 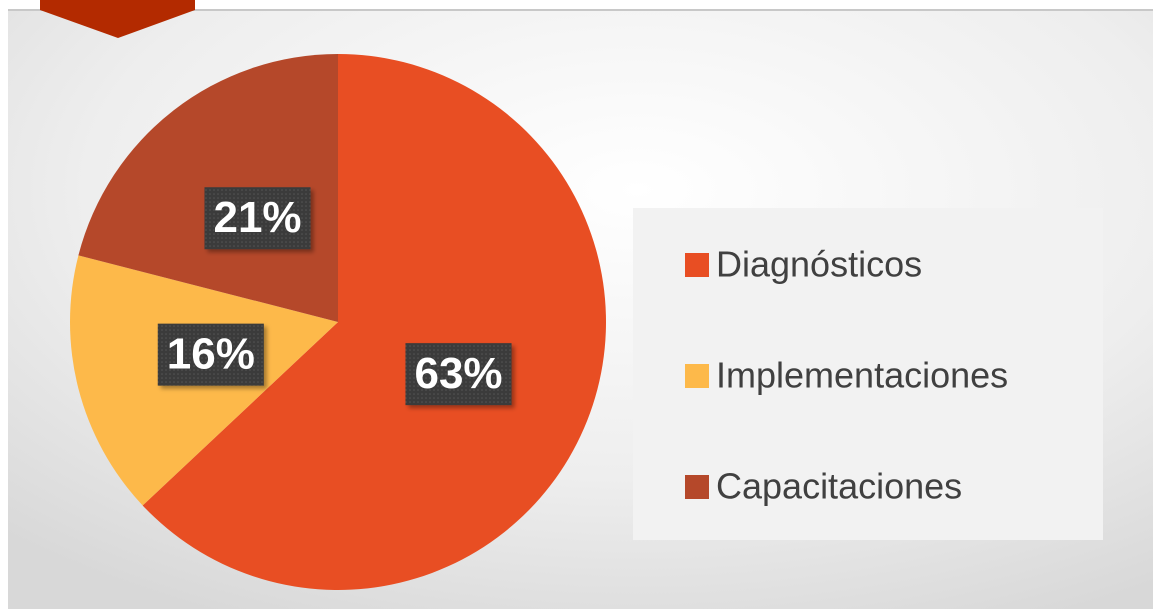 I want to click on legend-label: Implementaciones, so click(x=862, y=375).